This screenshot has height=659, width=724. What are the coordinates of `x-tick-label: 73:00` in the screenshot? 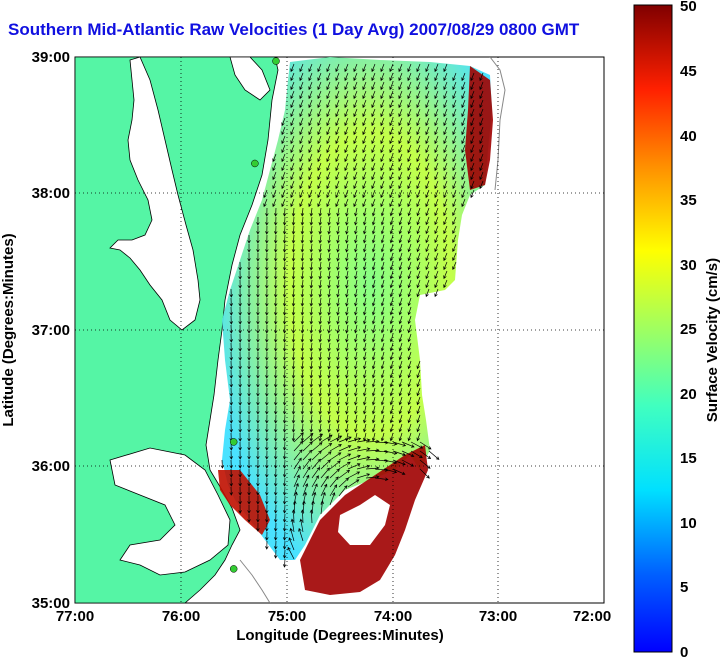 It's located at (498, 616).